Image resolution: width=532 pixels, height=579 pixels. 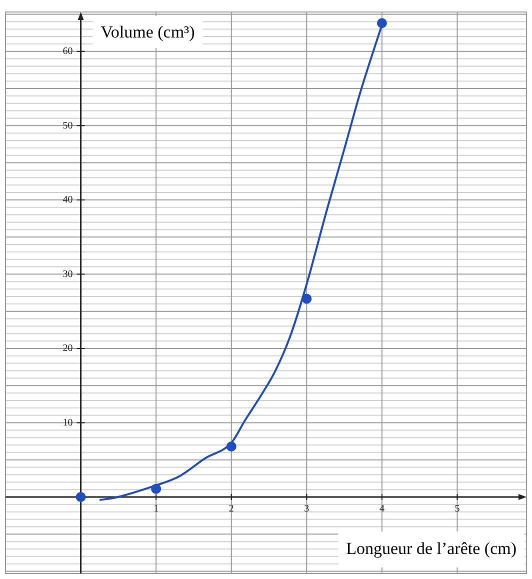 I want to click on y-tick-label: 40, so click(x=67, y=200).